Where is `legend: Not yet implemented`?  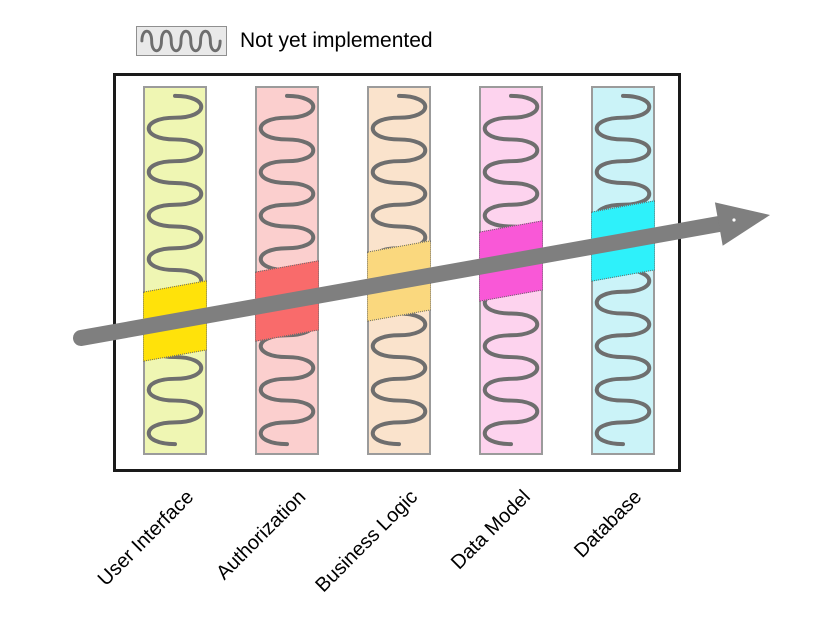 legend: Not yet implemented is located at coordinates (284, 41).